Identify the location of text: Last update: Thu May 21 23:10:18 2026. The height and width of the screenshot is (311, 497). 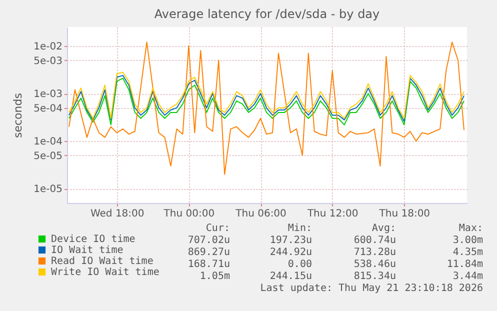
(371, 288).